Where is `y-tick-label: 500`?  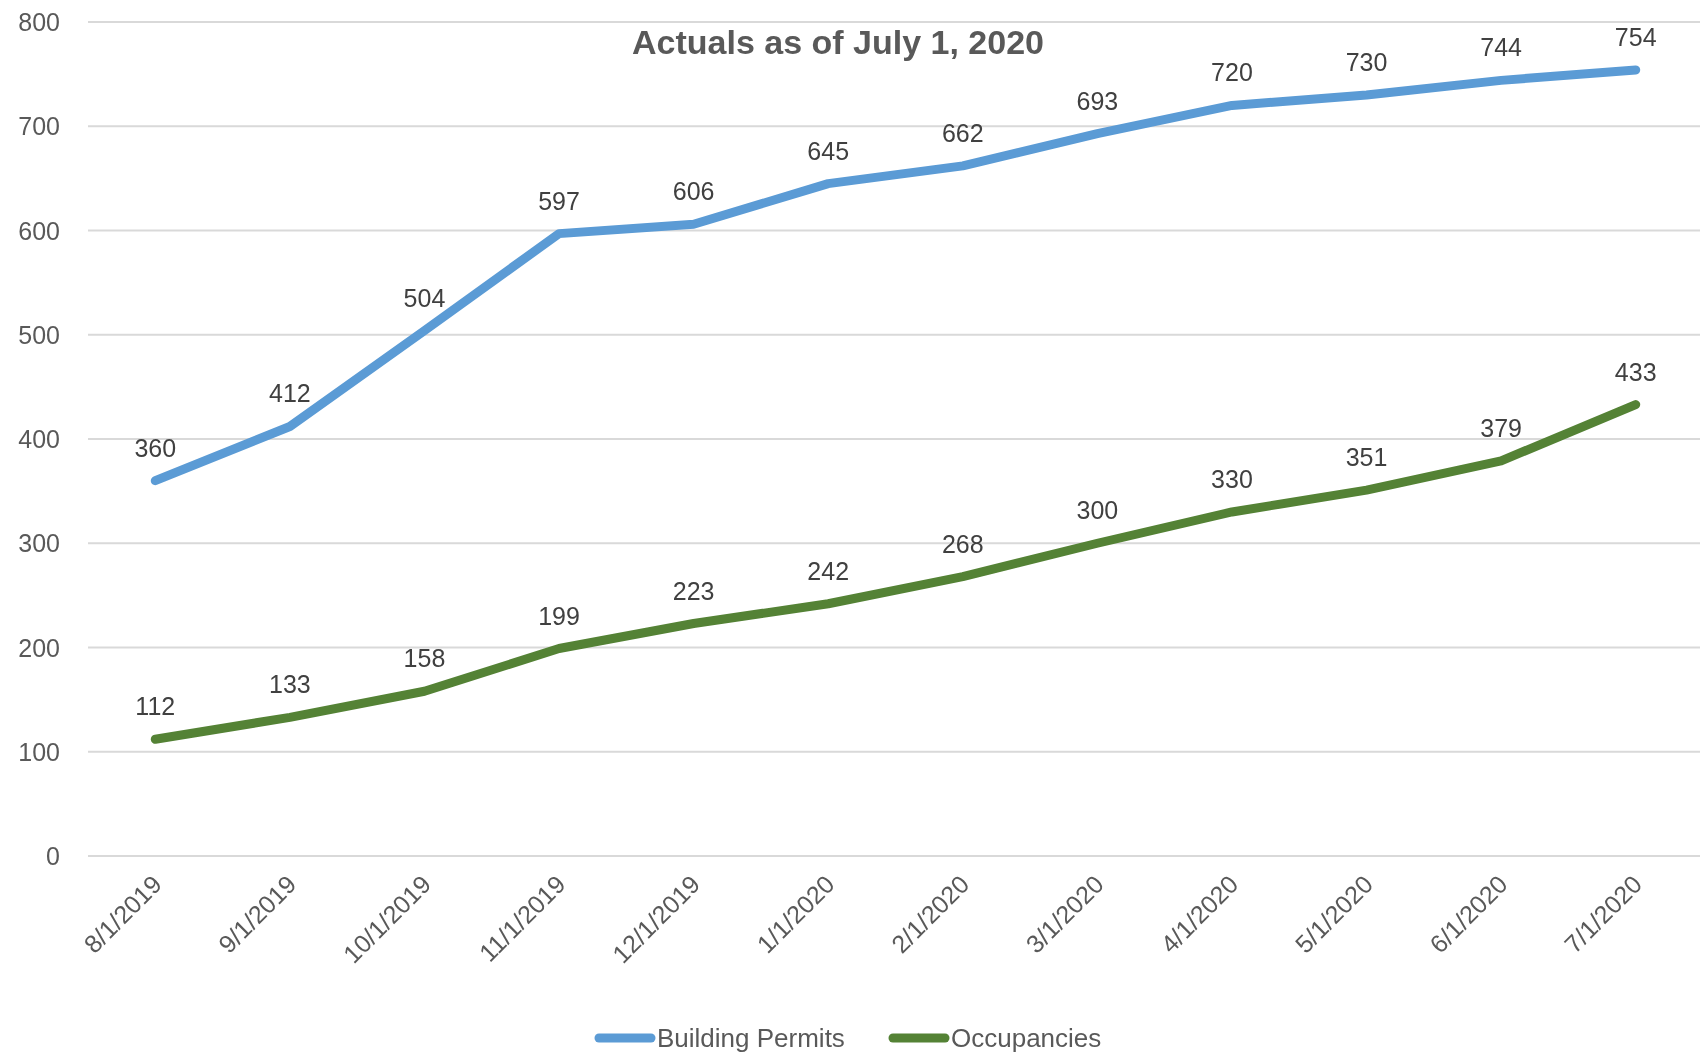 y-tick-label: 500 is located at coordinates (39, 334).